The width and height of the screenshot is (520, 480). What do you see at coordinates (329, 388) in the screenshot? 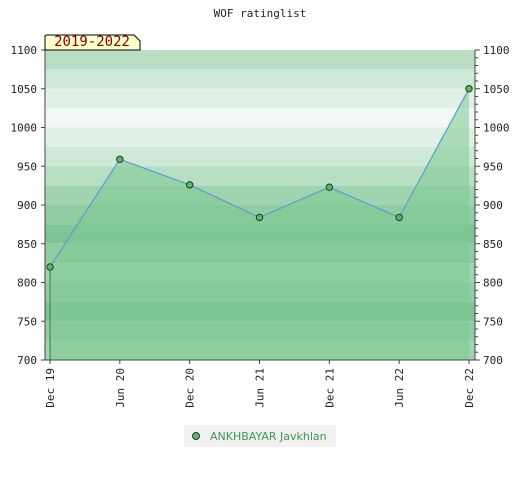
I see `x-tick-label: Dec 21` at bounding box center [329, 388].